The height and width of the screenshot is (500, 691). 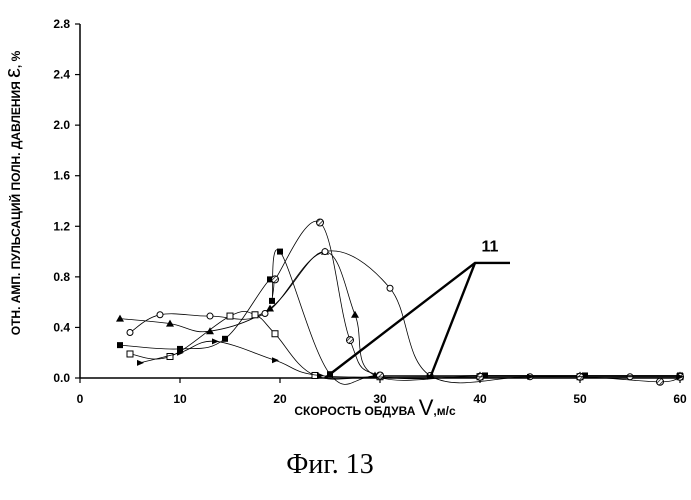 I want to click on y-axis-label: ОТН. АМП. ПУЛЬСАЦИЙ ПОЛН. ДАВЛЕНИЯ ε, %, so click(x=12, y=192).